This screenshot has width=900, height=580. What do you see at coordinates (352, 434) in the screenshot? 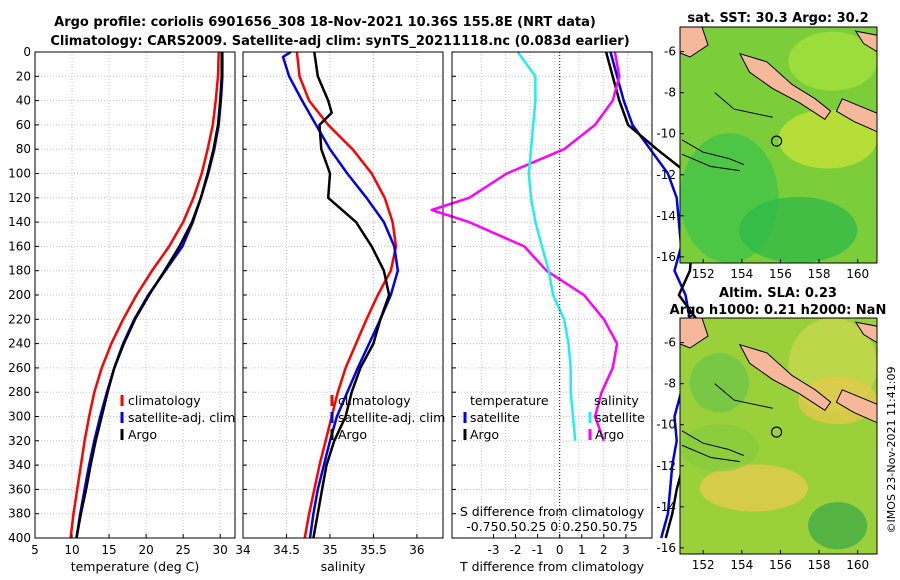
I see `legend-argo-2: Argo` at bounding box center [352, 434].